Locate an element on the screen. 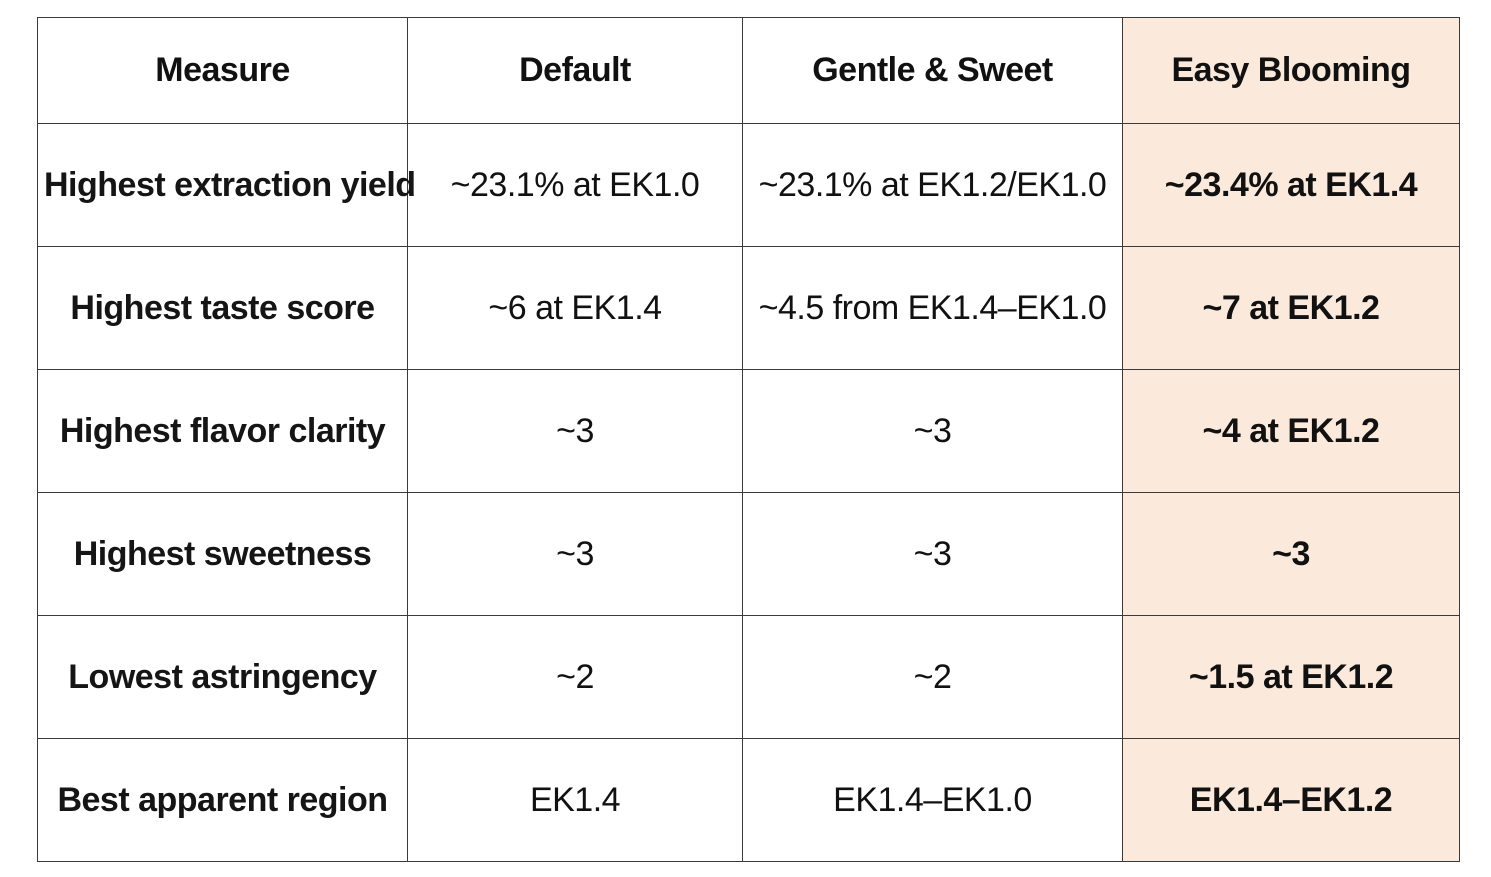 This screenshot has width=1491, height=877. easy-blooming-cell: ~7 at EK1.2 is located at coordinates (1291, 308).